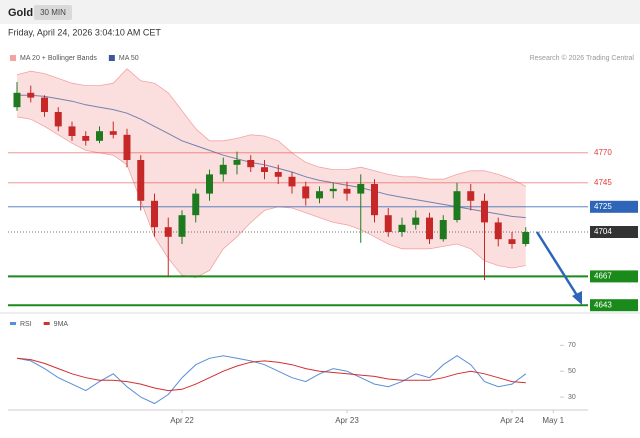  What do you see at coordinates (572, 371) in the screenshot?
I see `y-tick-label: 50` at bounding box center [572, 371].